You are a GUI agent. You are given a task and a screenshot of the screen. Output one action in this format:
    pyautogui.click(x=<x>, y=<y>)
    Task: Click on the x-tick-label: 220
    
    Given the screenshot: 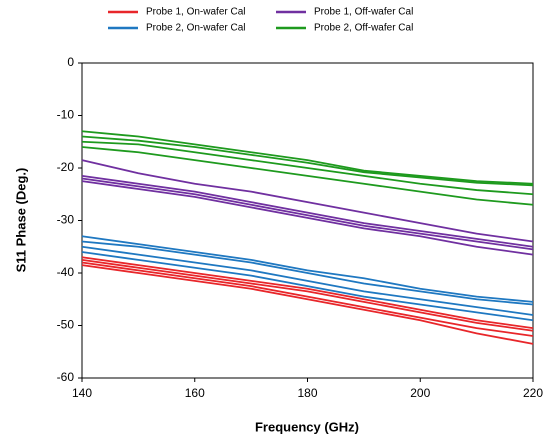 What is the action you would take?
    pyautogui.click(x=533, y=393)
    